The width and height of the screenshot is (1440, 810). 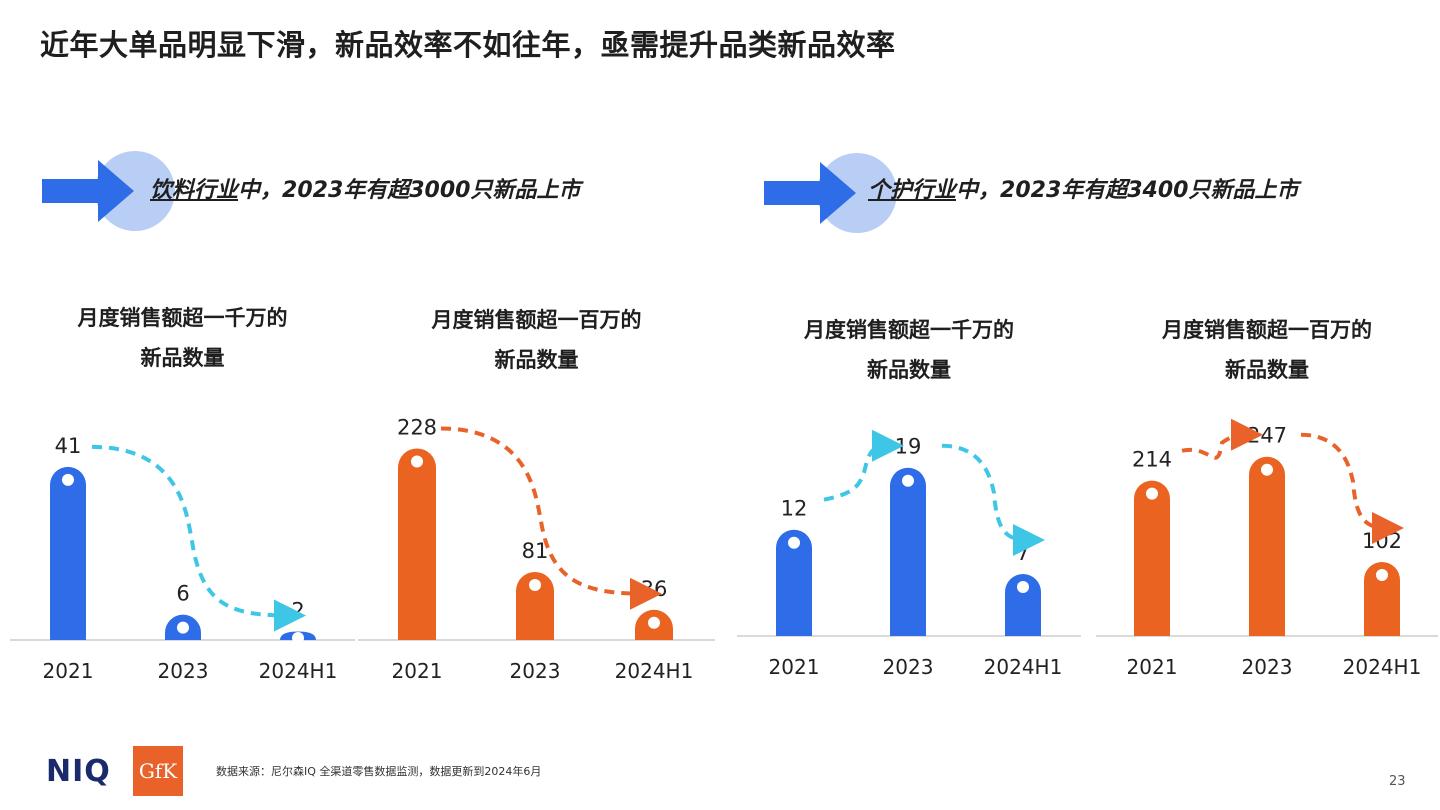 What do you see at coordinates (468, 45) in the screenshot?
I see `page-title: 近年大单品明显下滑，新品效率不如往年，亟需提升品类新品效率` at bounding box center [468, 45].